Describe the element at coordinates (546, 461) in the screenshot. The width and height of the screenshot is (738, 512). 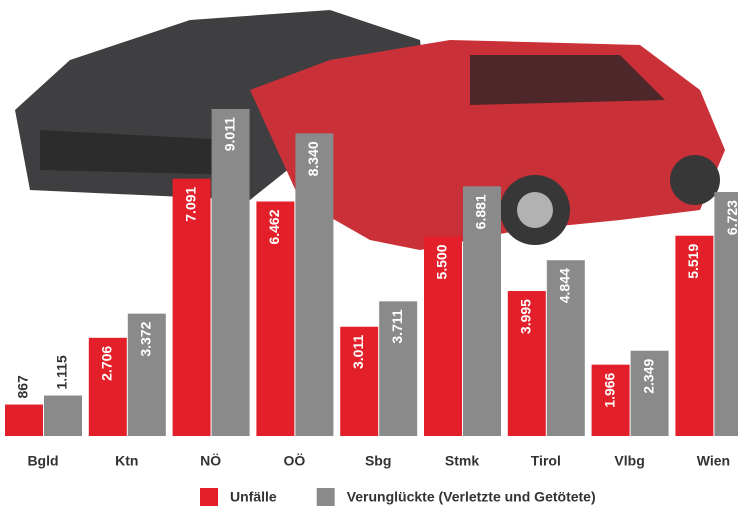
I see `x-tick-label: Tirol` at that location.